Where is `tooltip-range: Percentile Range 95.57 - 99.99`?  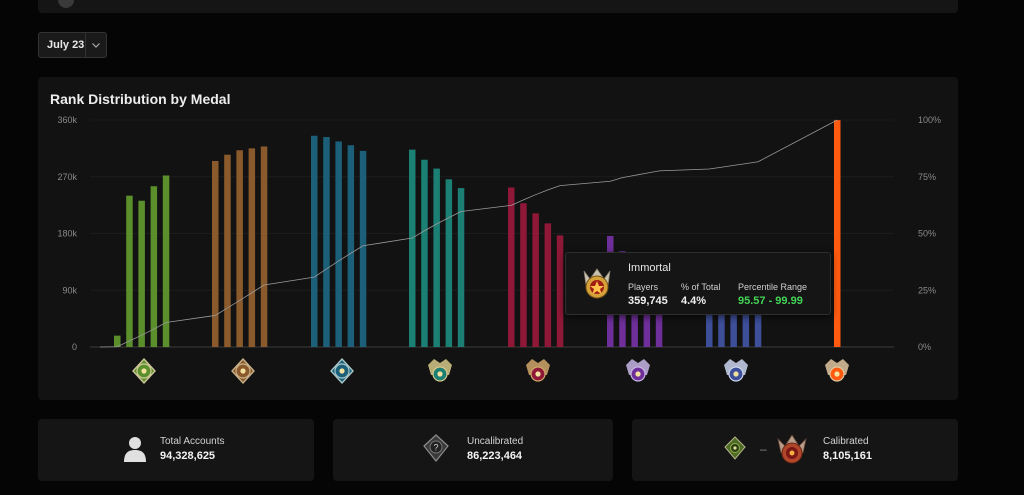 tooltip-range: Percentile Range 95.57 - 99.99 is located at coordinates (772, 294).